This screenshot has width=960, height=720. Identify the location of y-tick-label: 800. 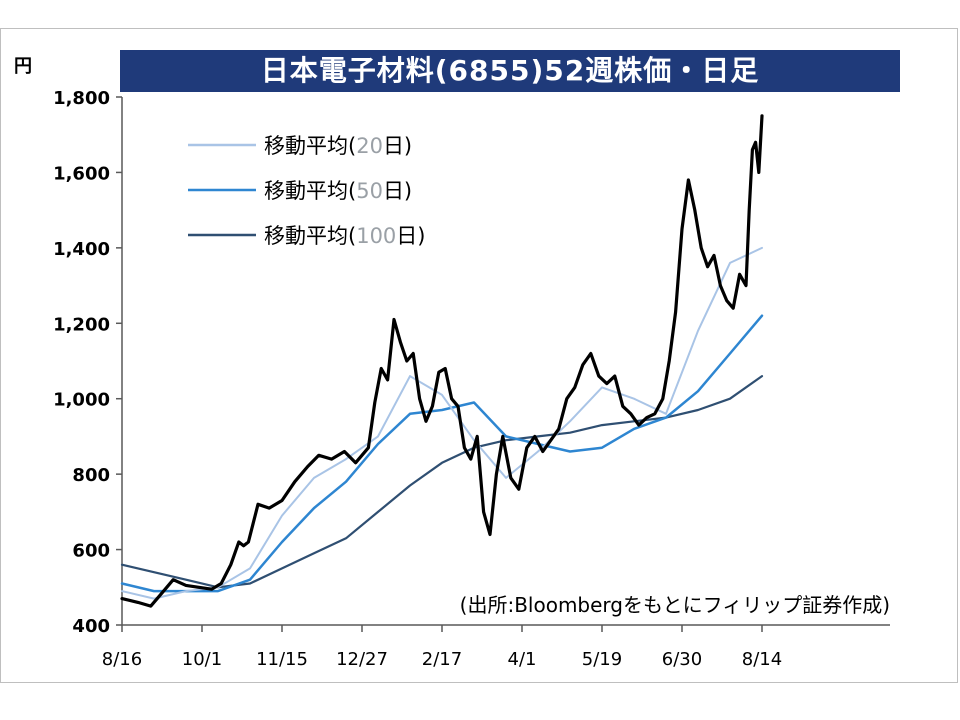
(91, 475).